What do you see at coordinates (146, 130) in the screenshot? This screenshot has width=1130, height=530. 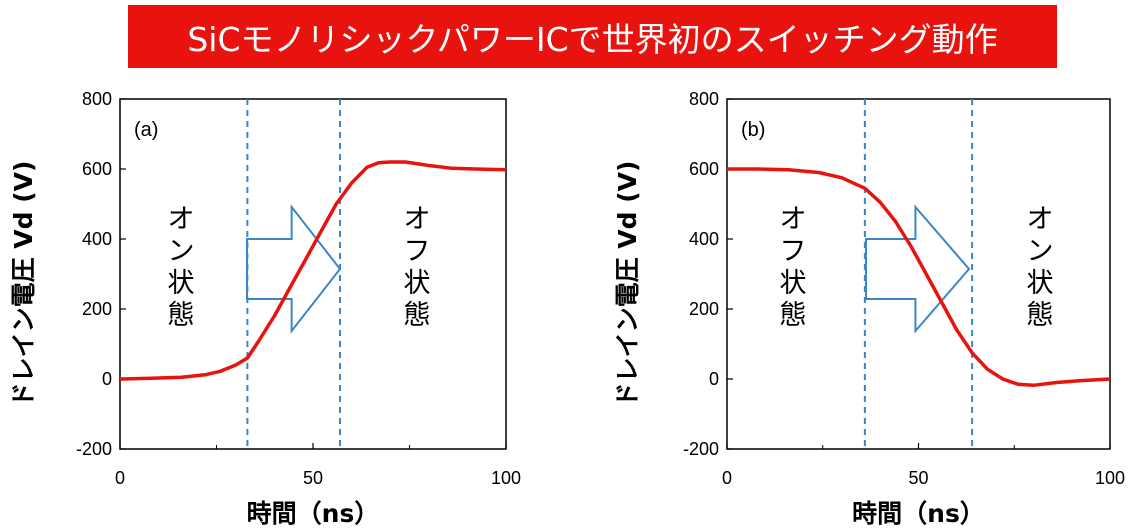 I see `panel-label: (a)` at bounding box center [146, 130].